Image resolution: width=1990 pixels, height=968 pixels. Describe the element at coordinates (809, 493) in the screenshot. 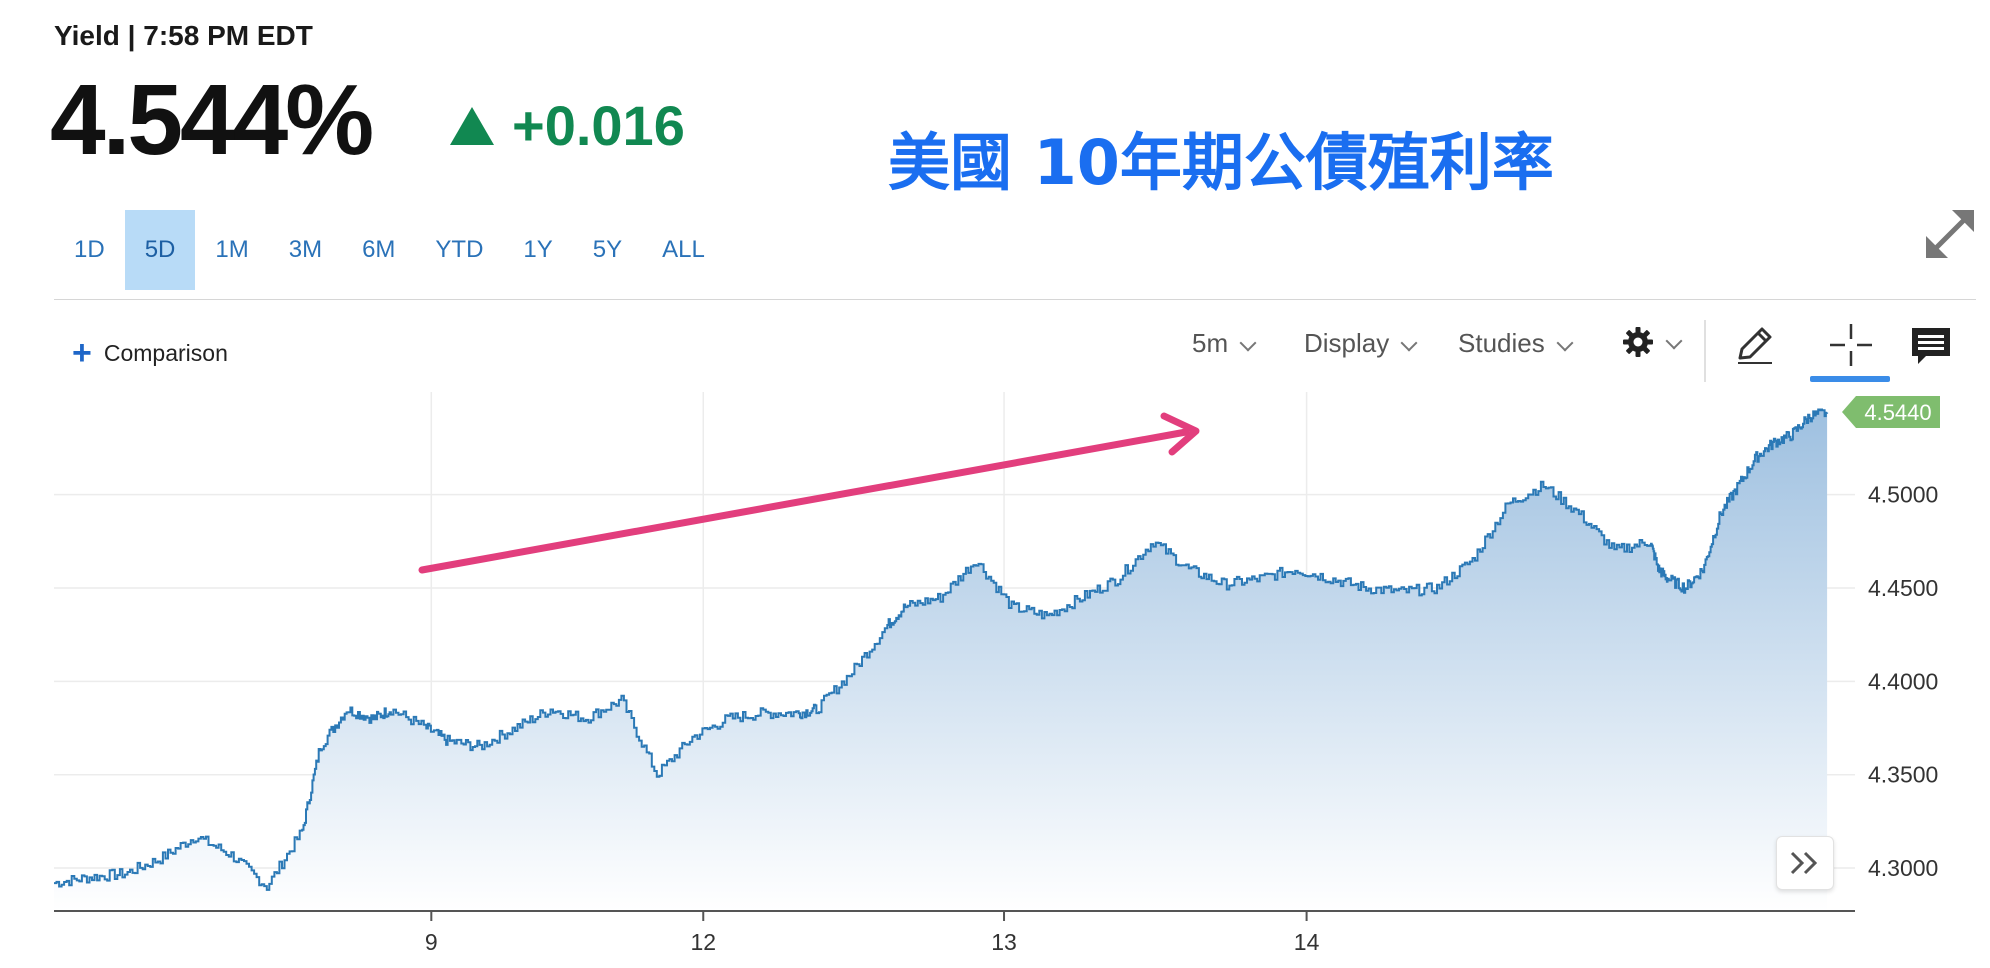

I see `trend-arrow` at that location.